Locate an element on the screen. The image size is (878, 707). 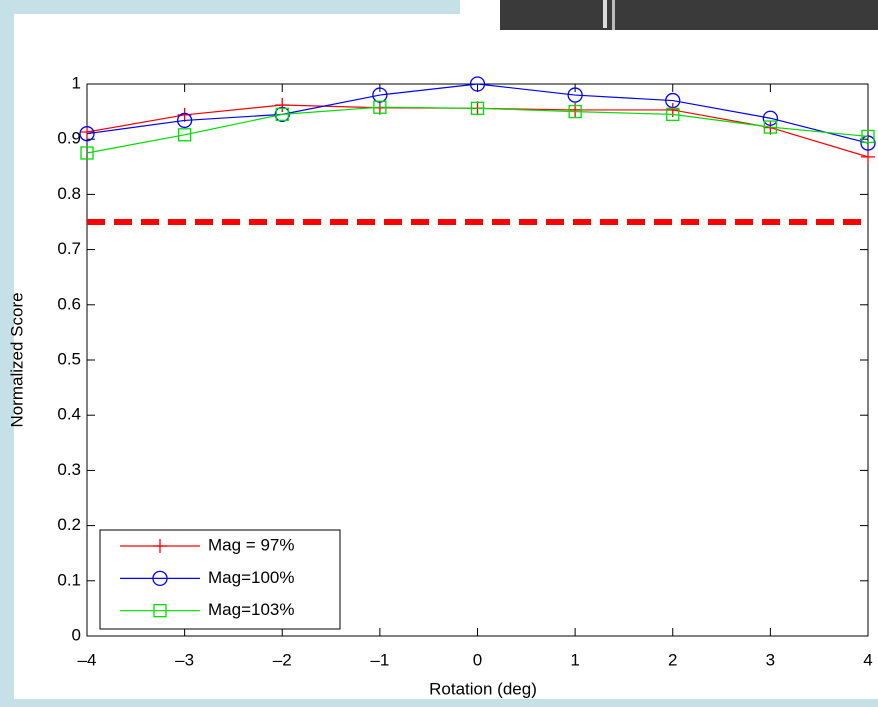
x-tick-label: 1 is located at coordinates (574, 659).